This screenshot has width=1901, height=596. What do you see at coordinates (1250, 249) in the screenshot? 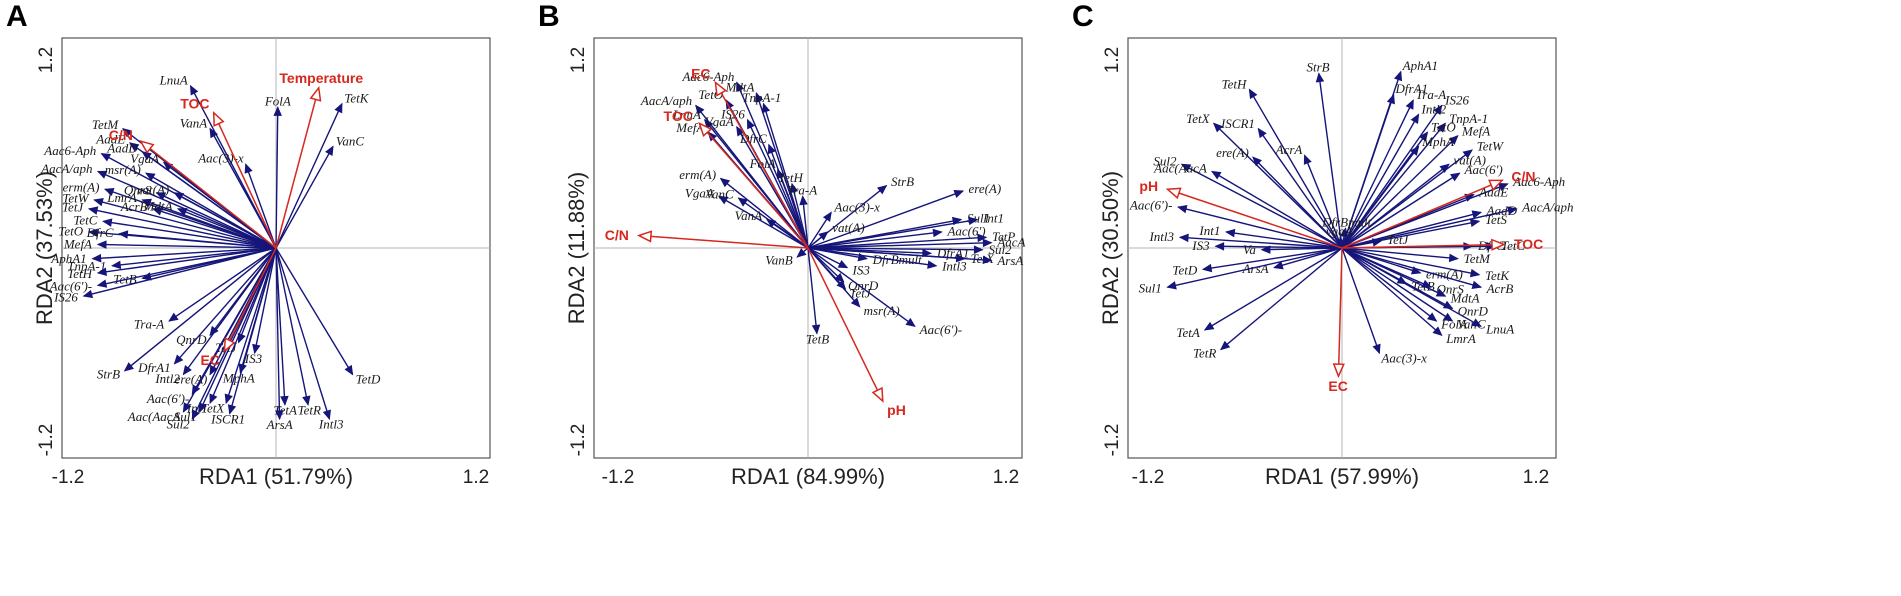
I see `panel-c-species-label-va-34: Va` at bounding box center [1250, 249].